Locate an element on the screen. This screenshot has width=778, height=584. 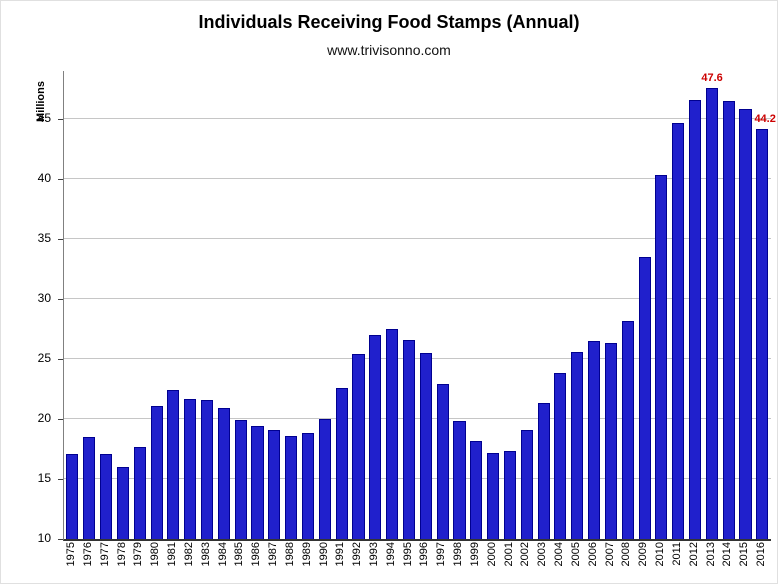
x-slot-1997: 1997 is located at coordinates (441, 562).